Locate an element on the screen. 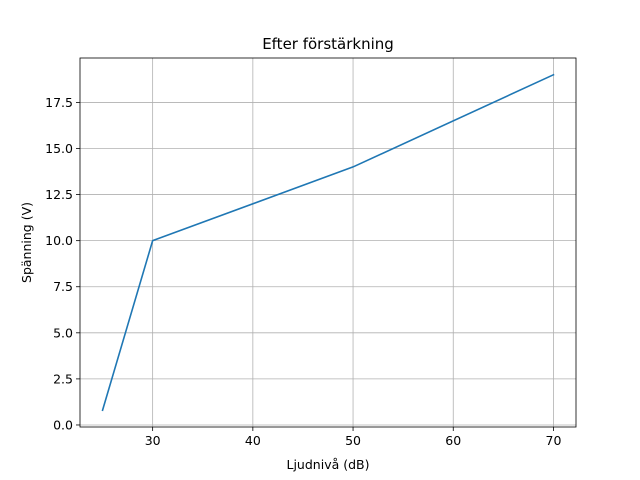 The width and height of the screenshot is (640, 480). y-tick-label: 15.0 is located at coordinates (59, 148).